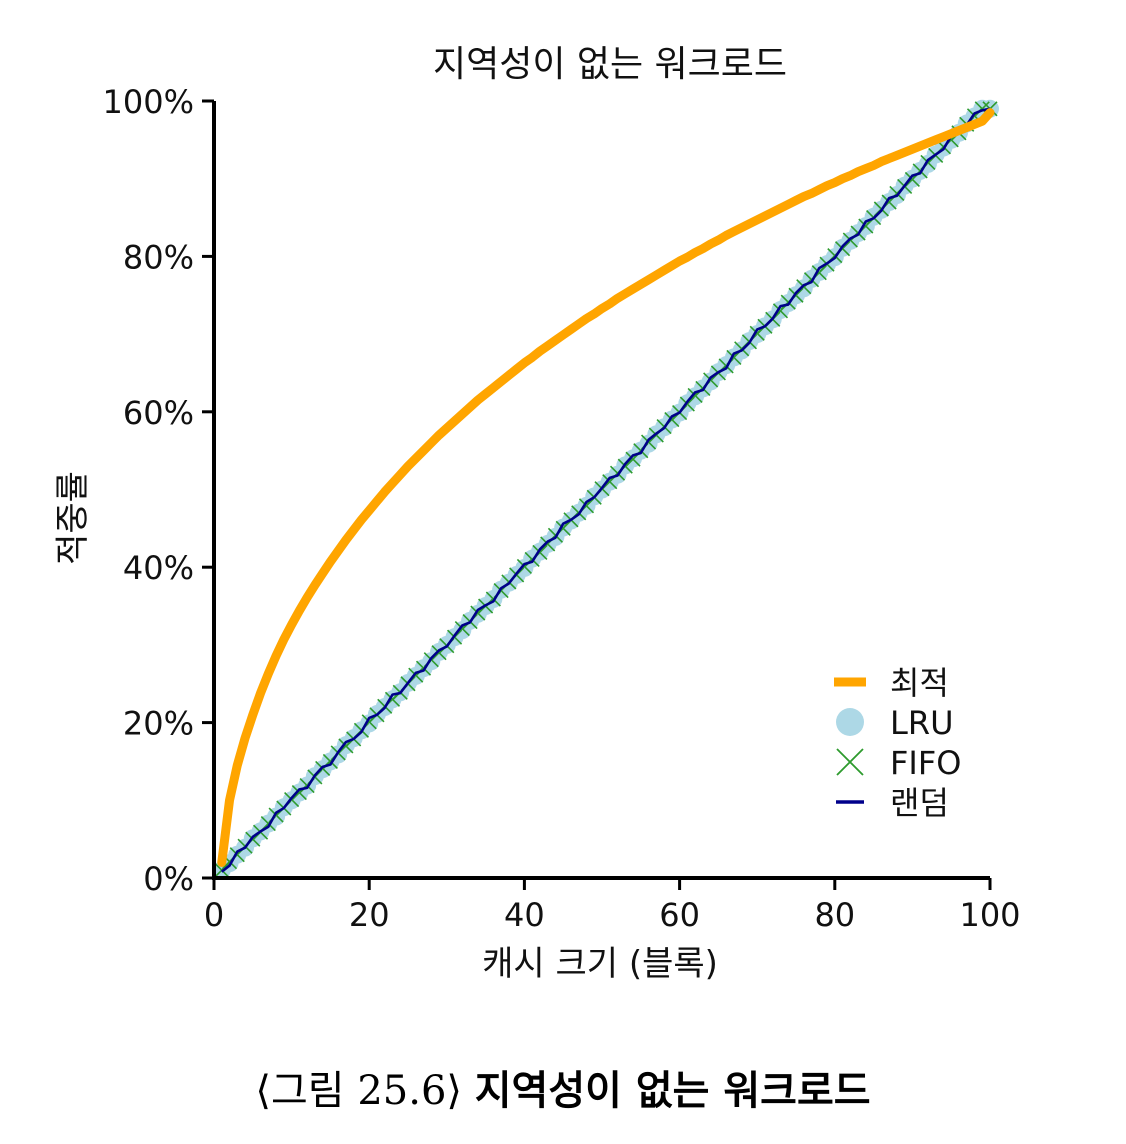 Image resolution: width=1126 pixels, height=1144 pixels. Describe the element at coordinates (158, 257) in the screenshot. I see `y-tick-label: 80%` at that location.